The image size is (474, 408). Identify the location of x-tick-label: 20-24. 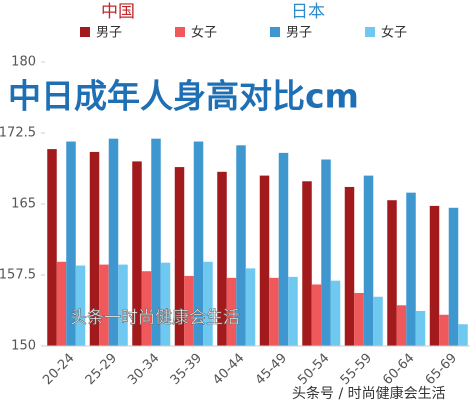
(58, 369).